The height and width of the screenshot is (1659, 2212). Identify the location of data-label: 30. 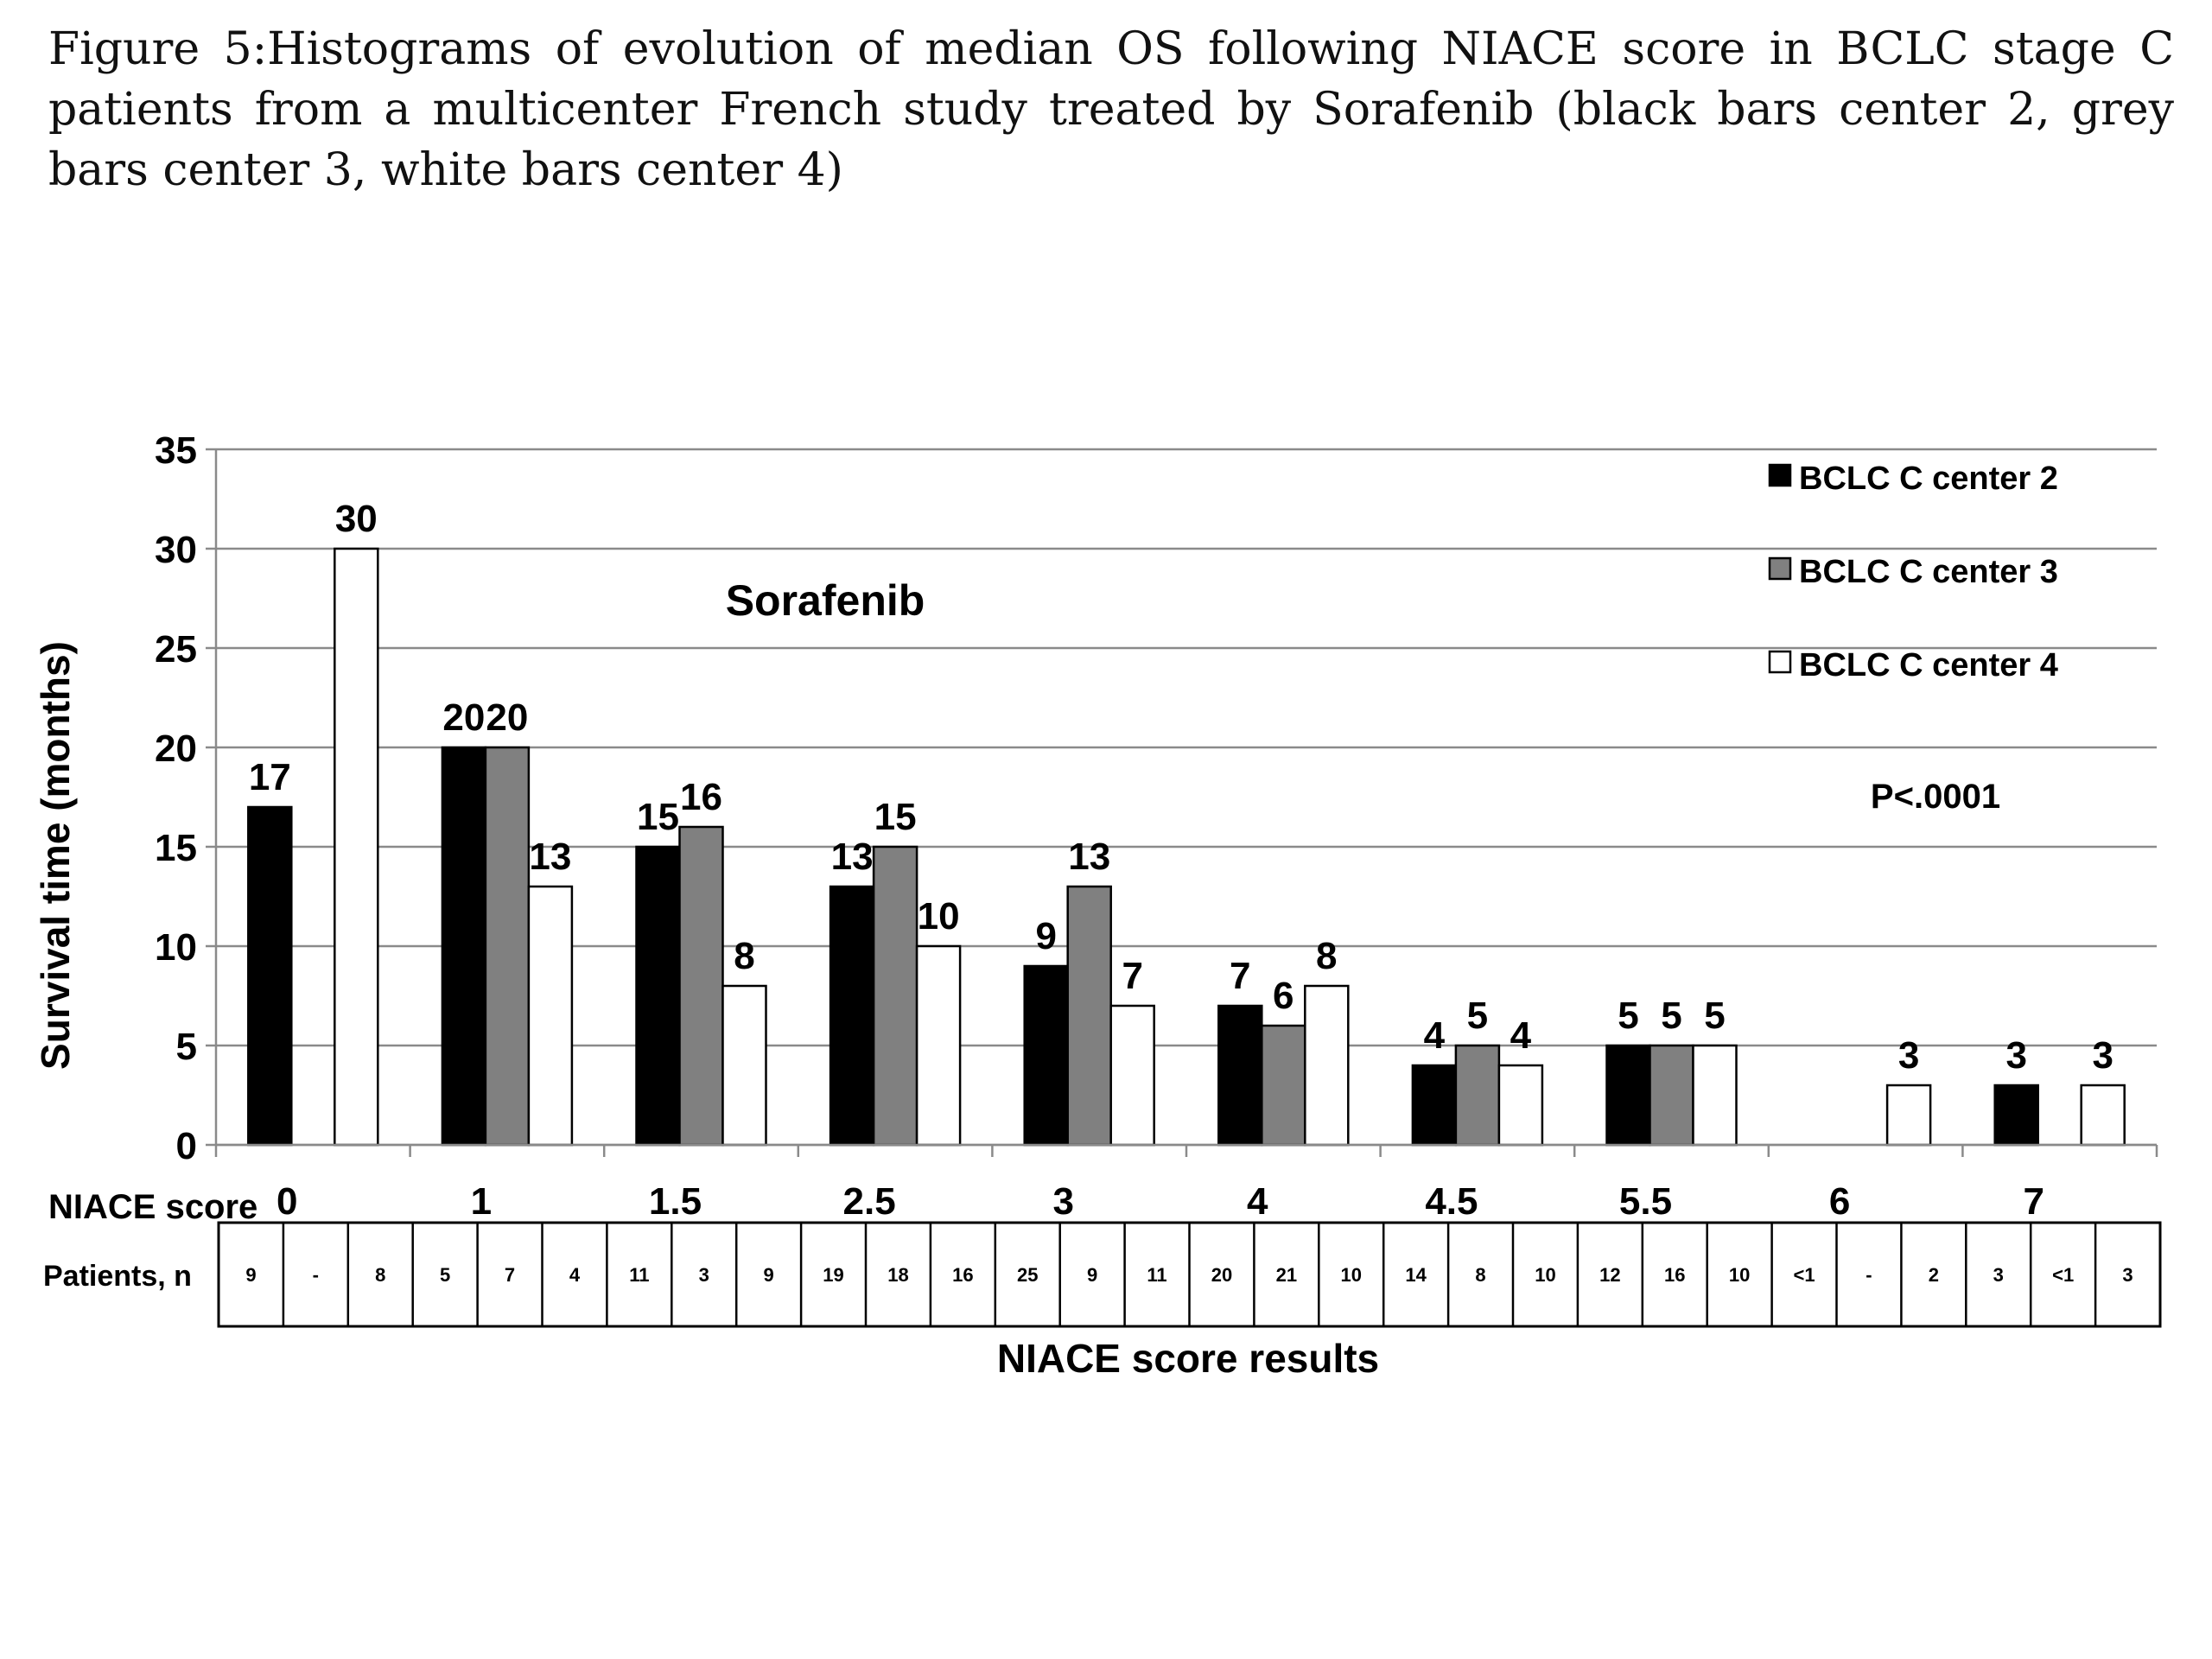
(356, 519).